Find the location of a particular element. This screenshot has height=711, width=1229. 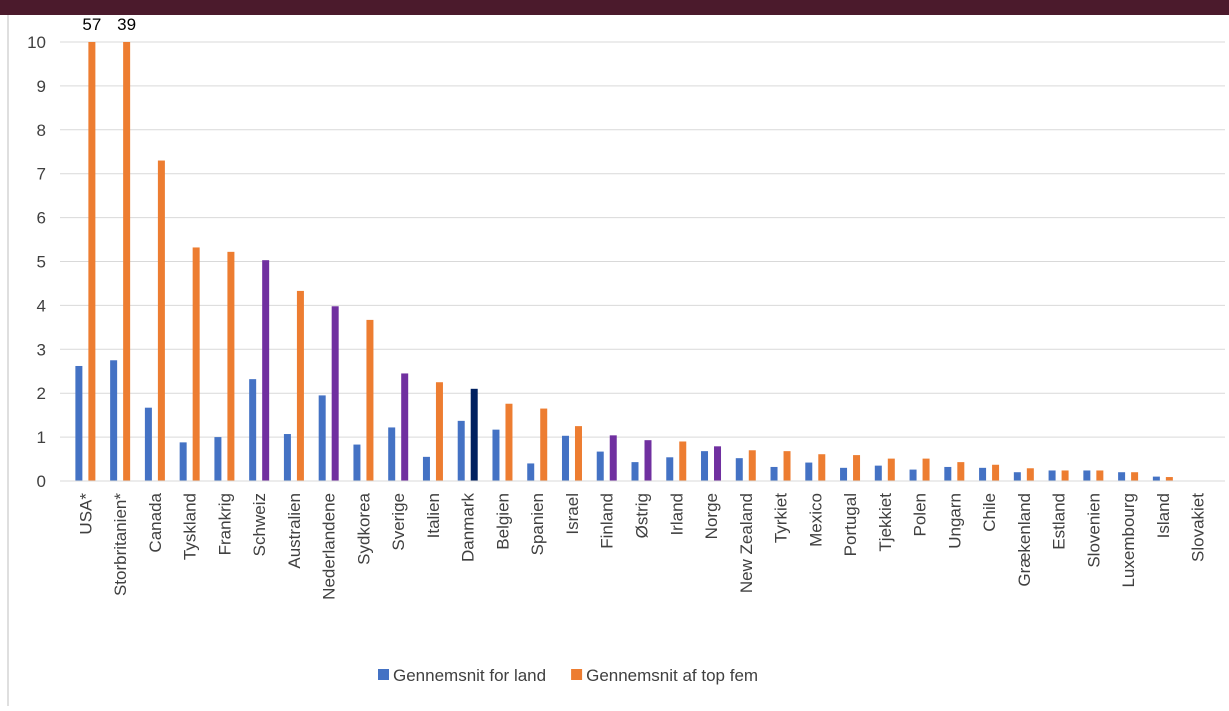

x-tick-label: Italien is located at coordinates (433, 515).